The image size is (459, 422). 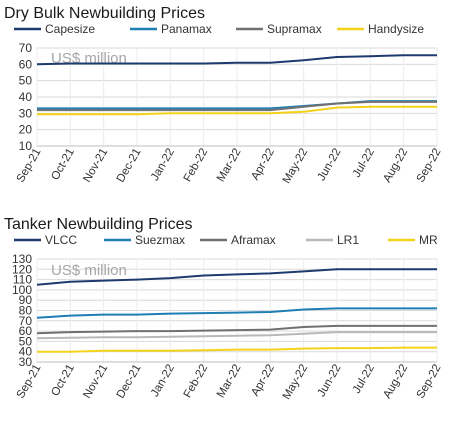 What do you see at coordinates (89, 270) in the screenshot?
I see `unit-annotation: US$ million` at bounding box center [89, 270].